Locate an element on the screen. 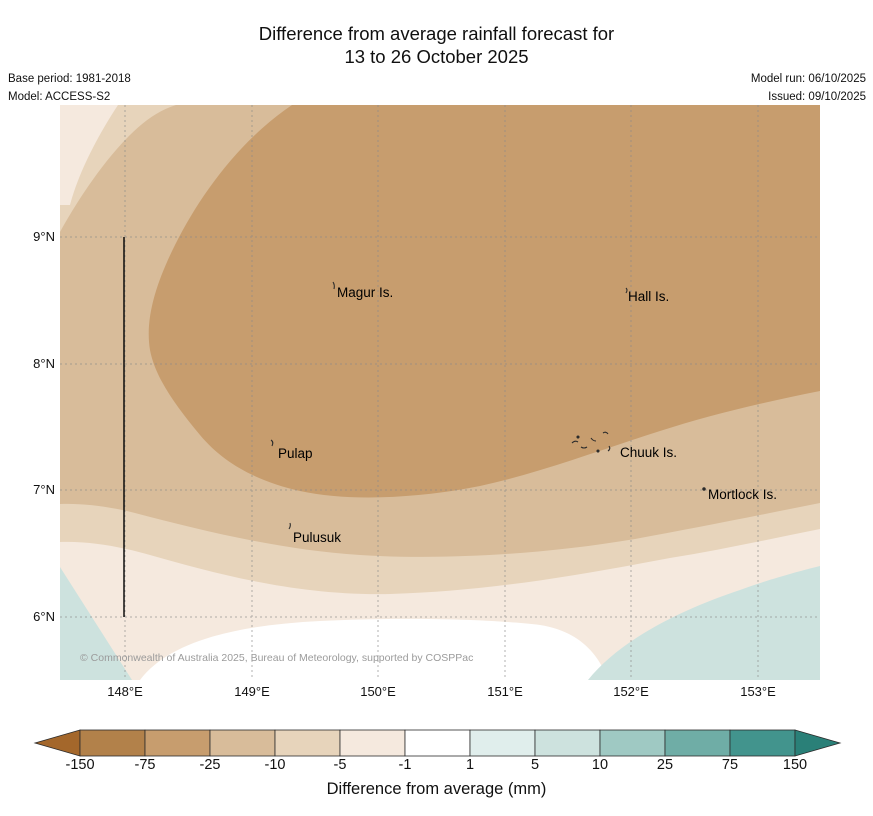  contour-band-zero is located at coordinates (374, 649).